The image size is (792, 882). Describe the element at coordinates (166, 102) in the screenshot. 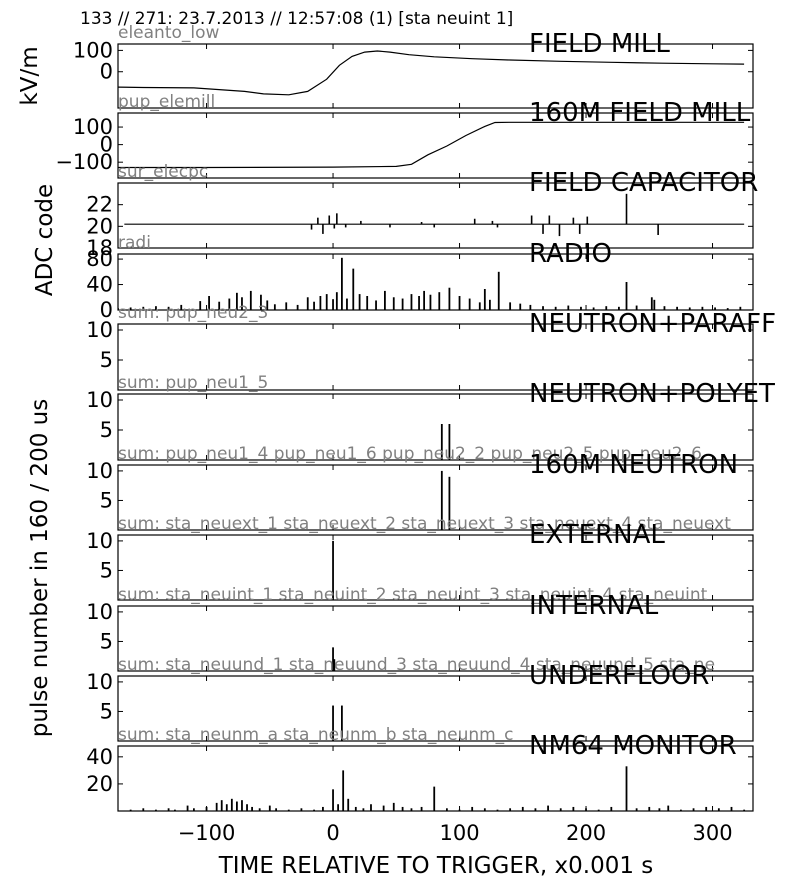

I see `series-source-label: pup_elemill` at that location.